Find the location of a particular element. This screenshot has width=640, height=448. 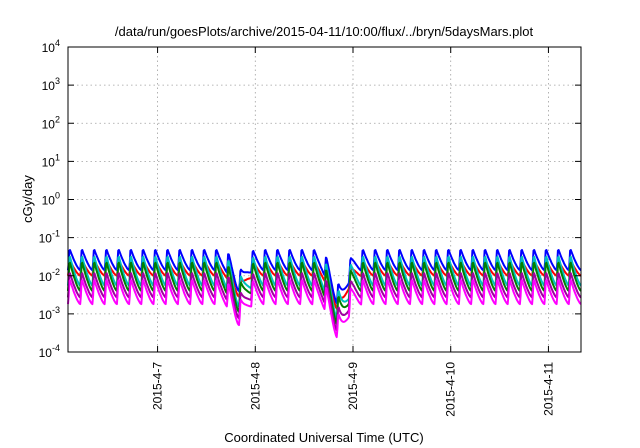

y-tick-label: 10² is located at coordinates (51, 122).